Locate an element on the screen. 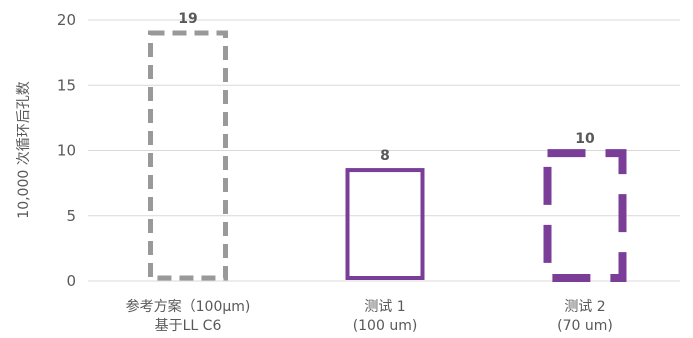 The height and width of the screenshot is (338, 693). x-category-label: (70 um) is located at coordinates (585, 326).